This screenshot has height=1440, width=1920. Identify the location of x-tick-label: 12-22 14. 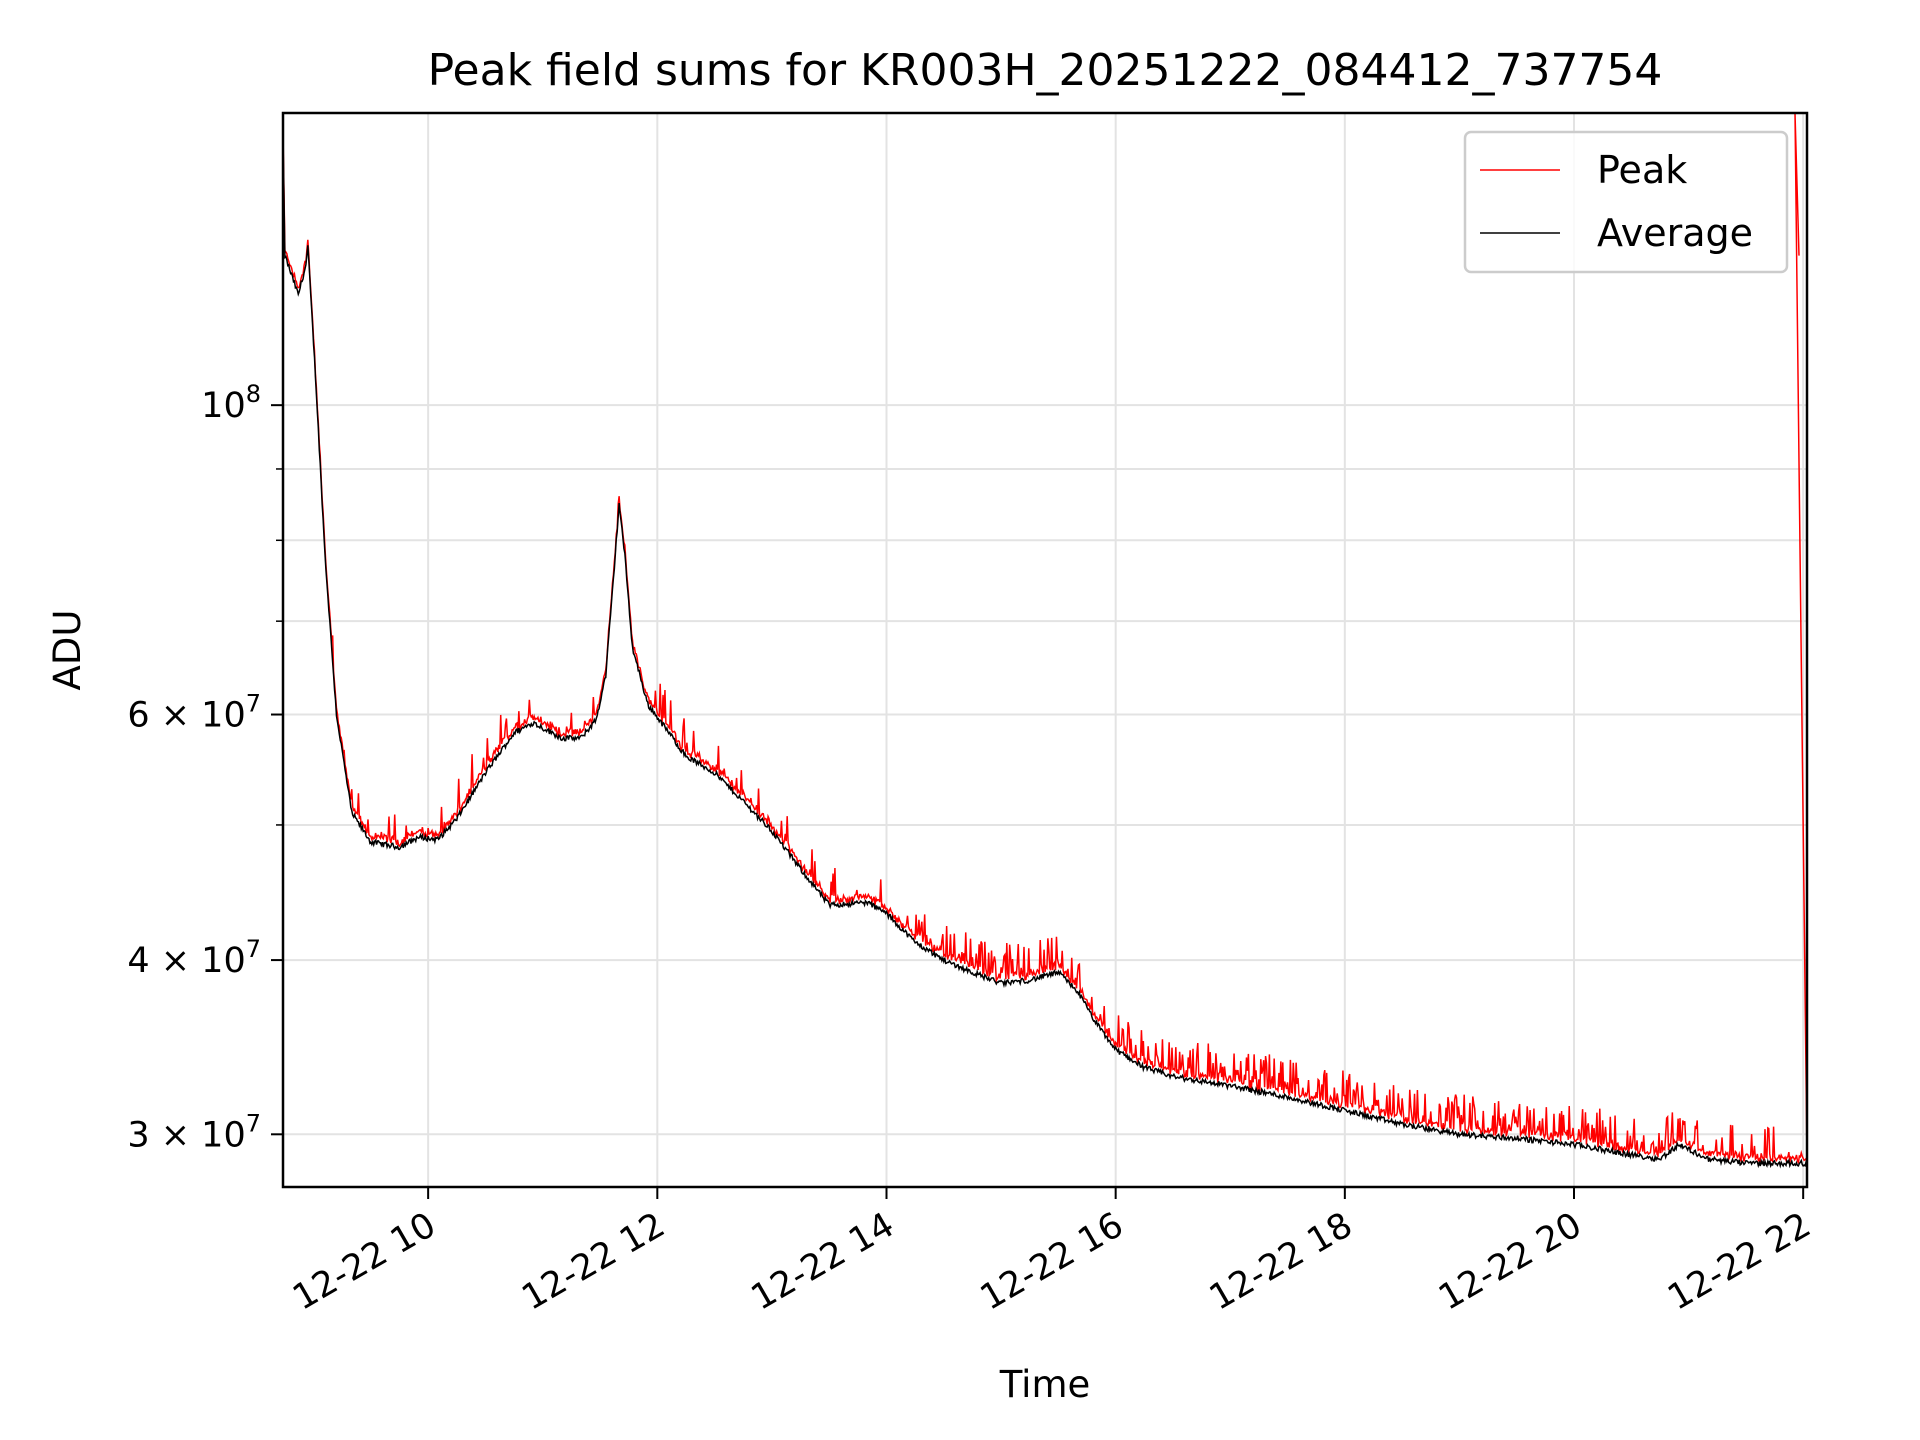
(823, 1261).